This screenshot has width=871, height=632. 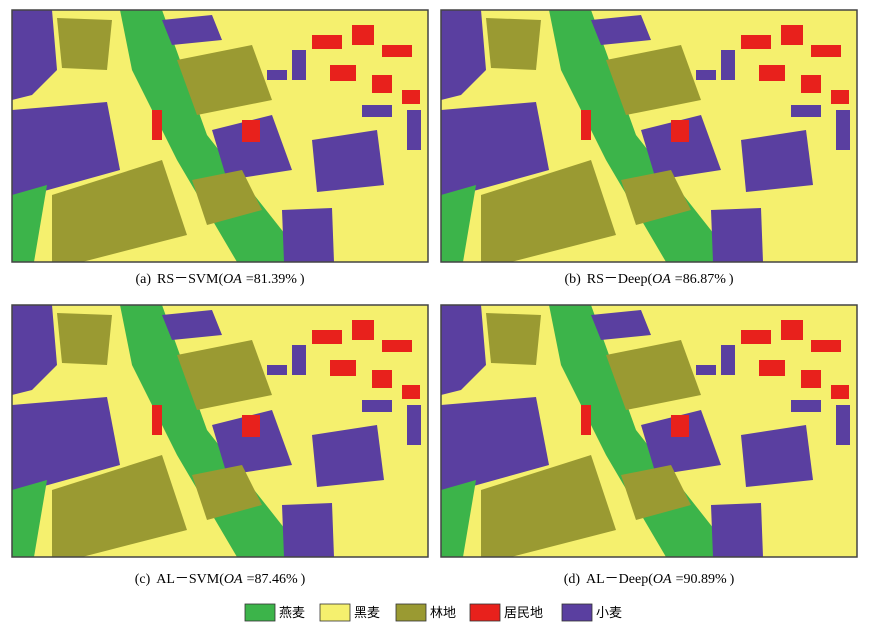 What do you see at coordinates (619, 579) in the screenshot?
I see `caption-method: AL－Deep(` at bounding box center [619, 579].